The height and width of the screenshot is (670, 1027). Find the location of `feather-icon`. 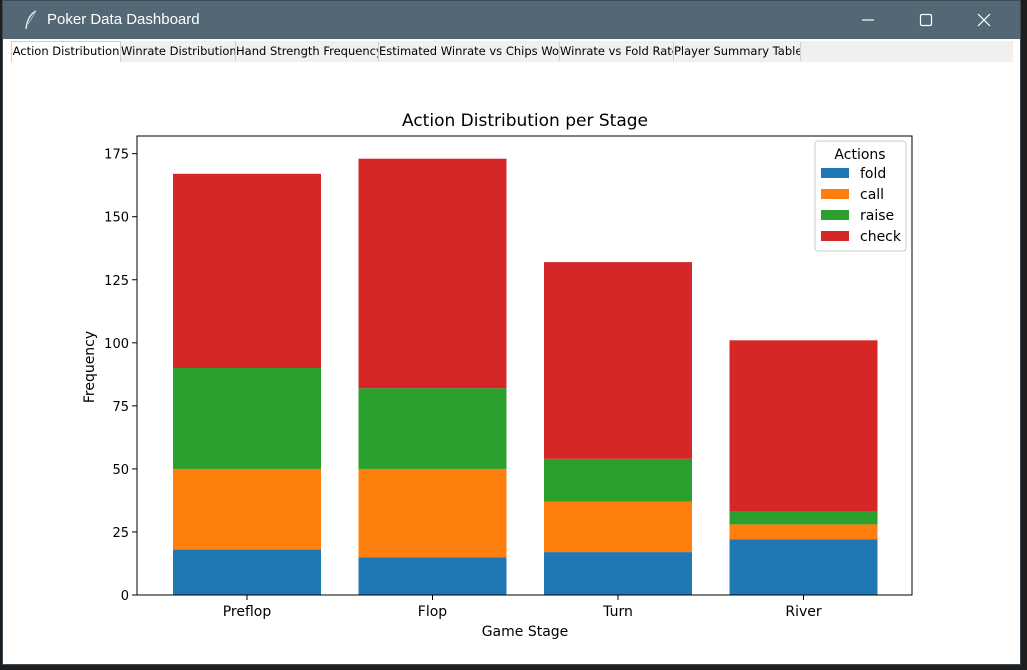

feather-icon is located at coordinates (31, 20).